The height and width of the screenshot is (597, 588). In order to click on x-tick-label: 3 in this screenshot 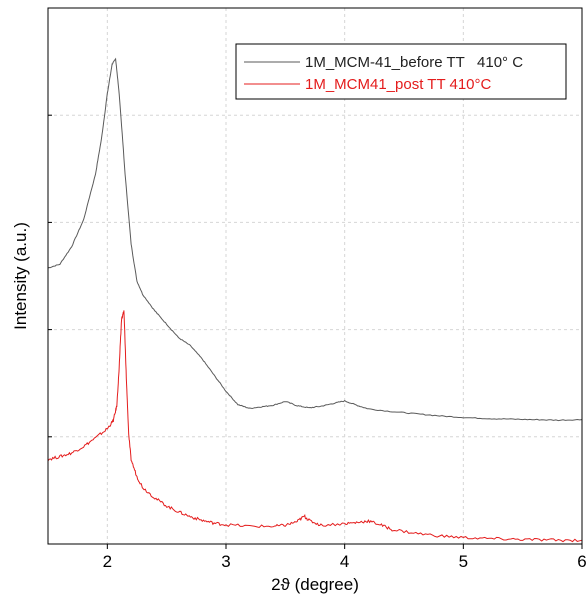, I will do `click(225, 561)`.